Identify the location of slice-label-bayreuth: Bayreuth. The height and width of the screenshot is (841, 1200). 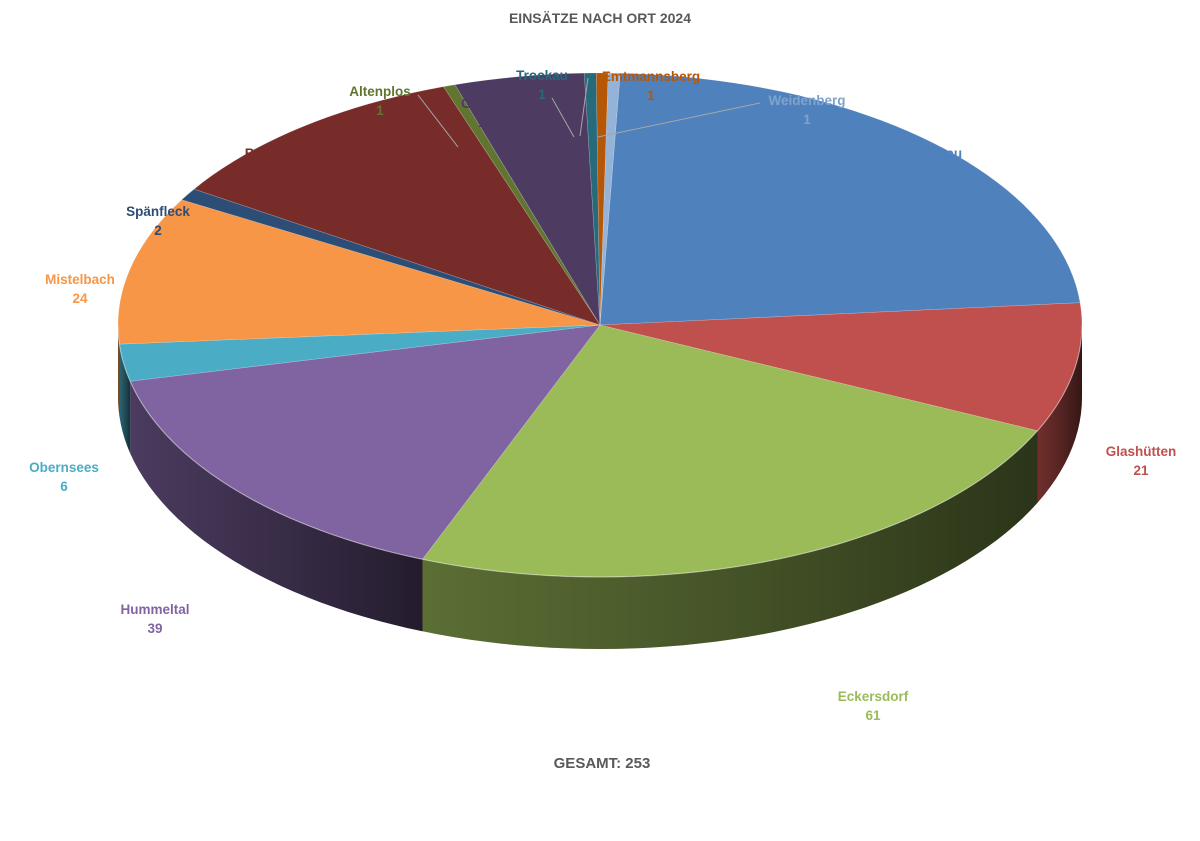
(274, 153).